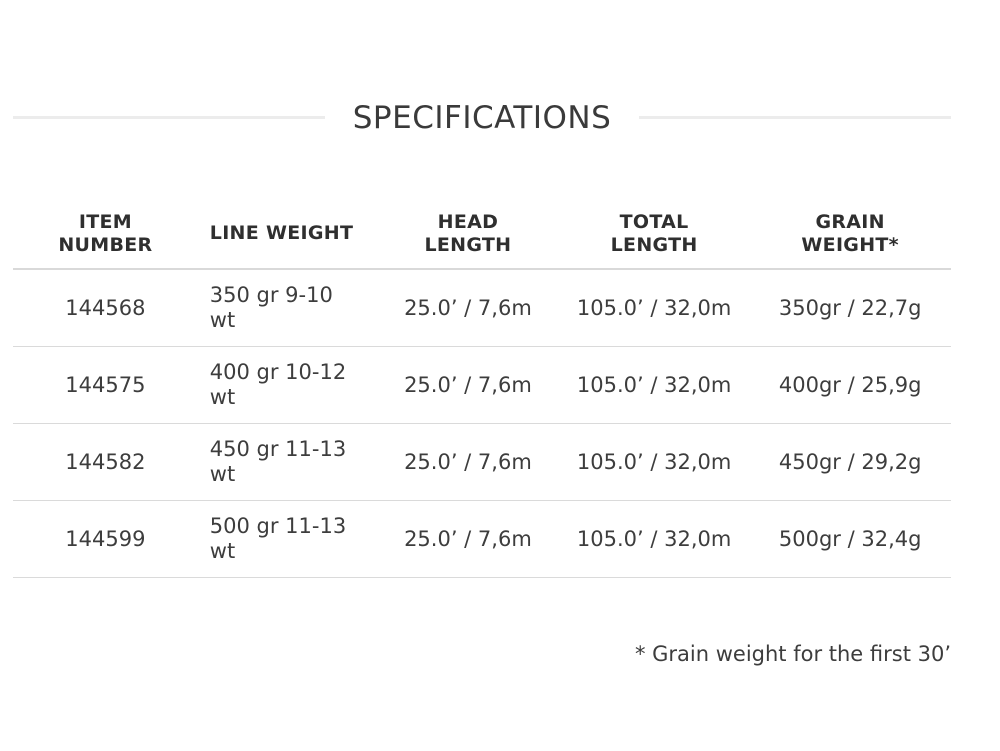 The height and width of the screenshot is (751, 1000). What do you see at coordinates (287, 462) in the screenshot?
I see `cell-line-weight: 450 gr 11-13 wt` at bounding box center [287, 462].